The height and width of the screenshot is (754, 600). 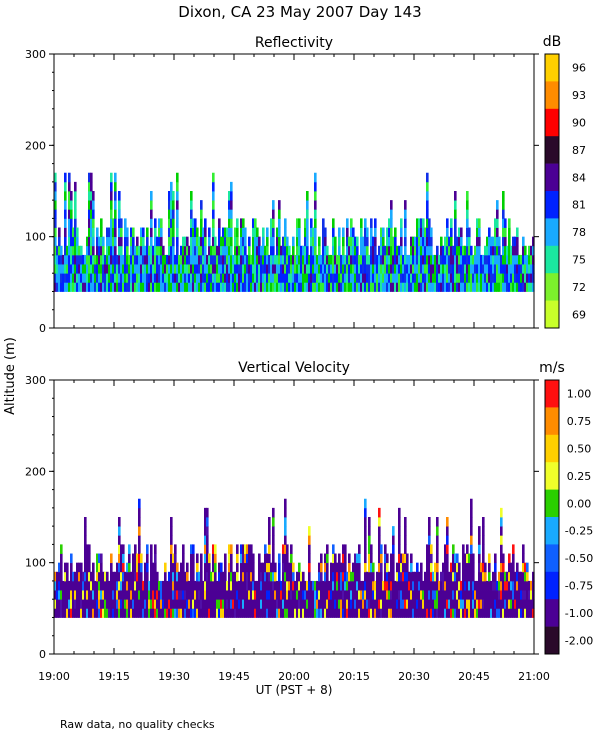 I want to click on y-tick-label: 0, so click(x=42, y=328).